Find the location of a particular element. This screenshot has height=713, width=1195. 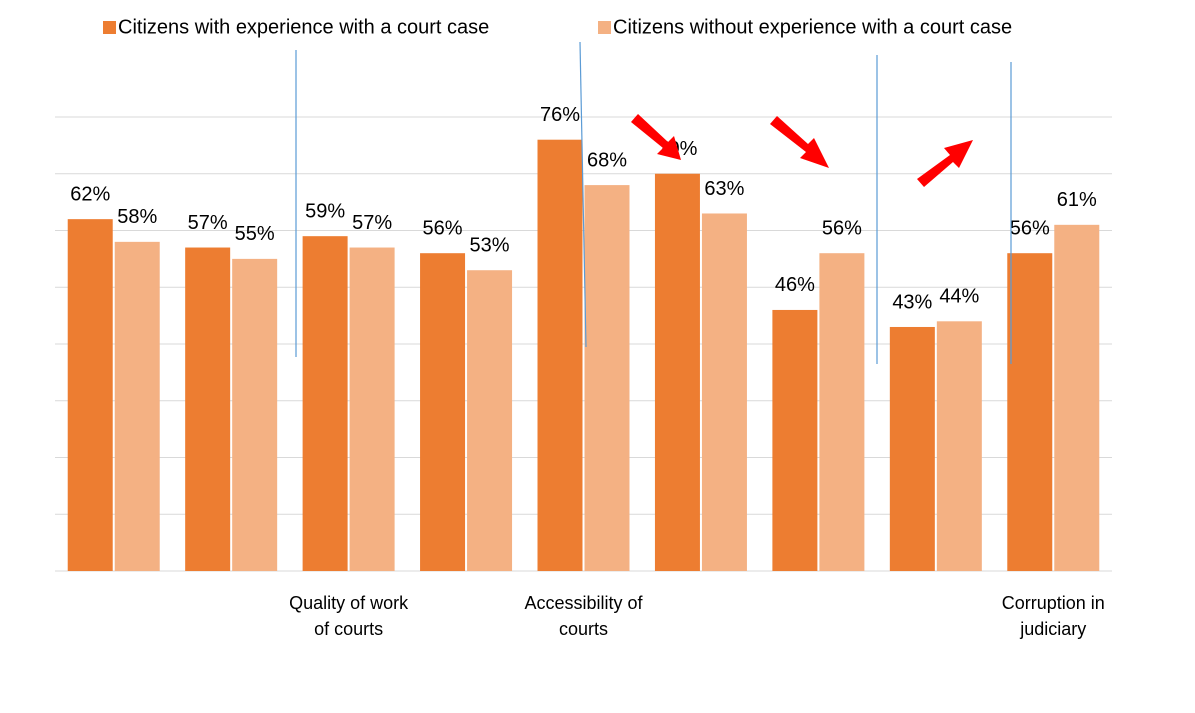

data-label: 44% is located at coordinates (959, 297).